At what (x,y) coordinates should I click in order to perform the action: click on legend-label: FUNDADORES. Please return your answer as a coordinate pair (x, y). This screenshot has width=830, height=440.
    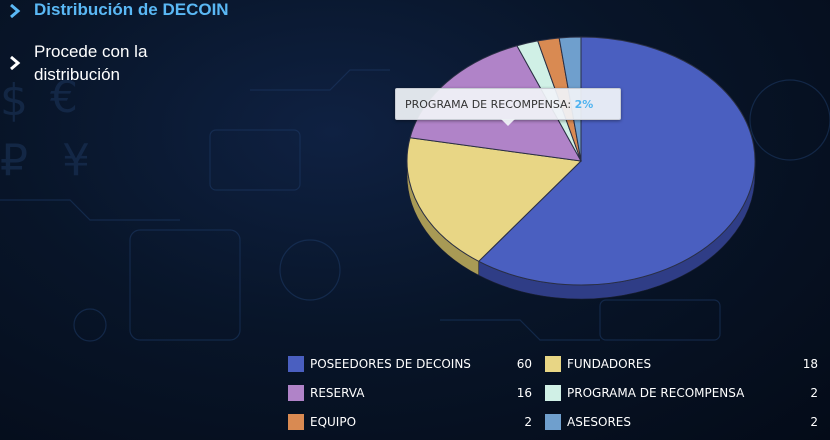
    Looking at the image, I should click on (609, 363).